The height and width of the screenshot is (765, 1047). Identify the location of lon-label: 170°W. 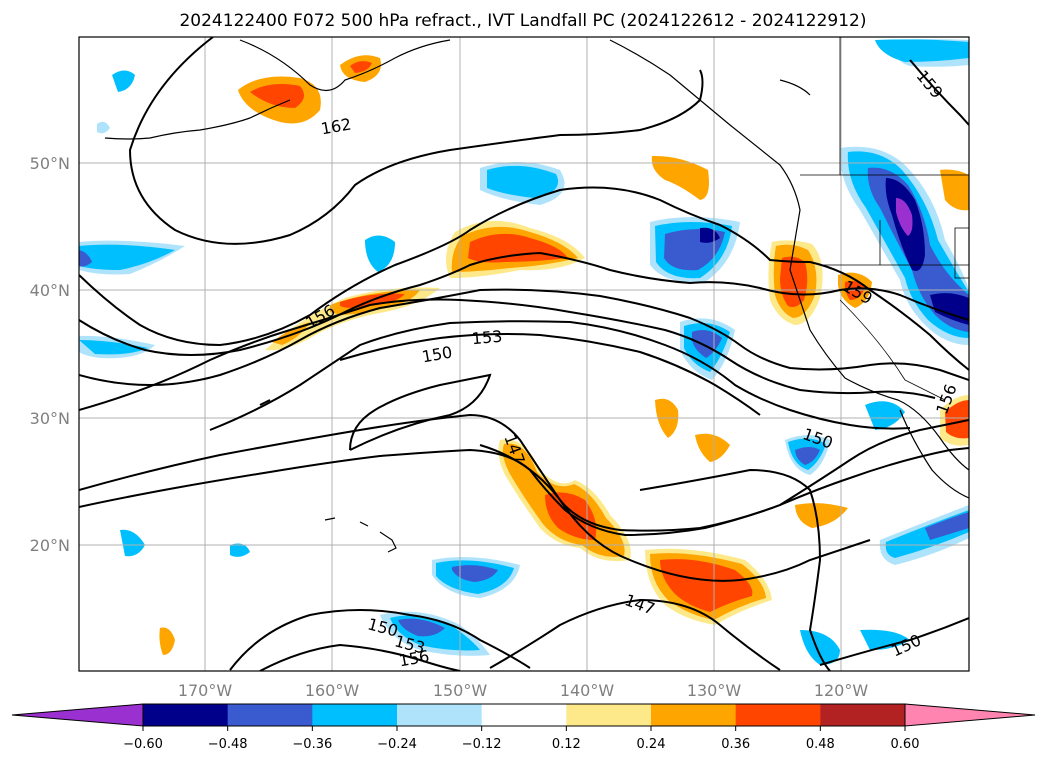
(205, 690).